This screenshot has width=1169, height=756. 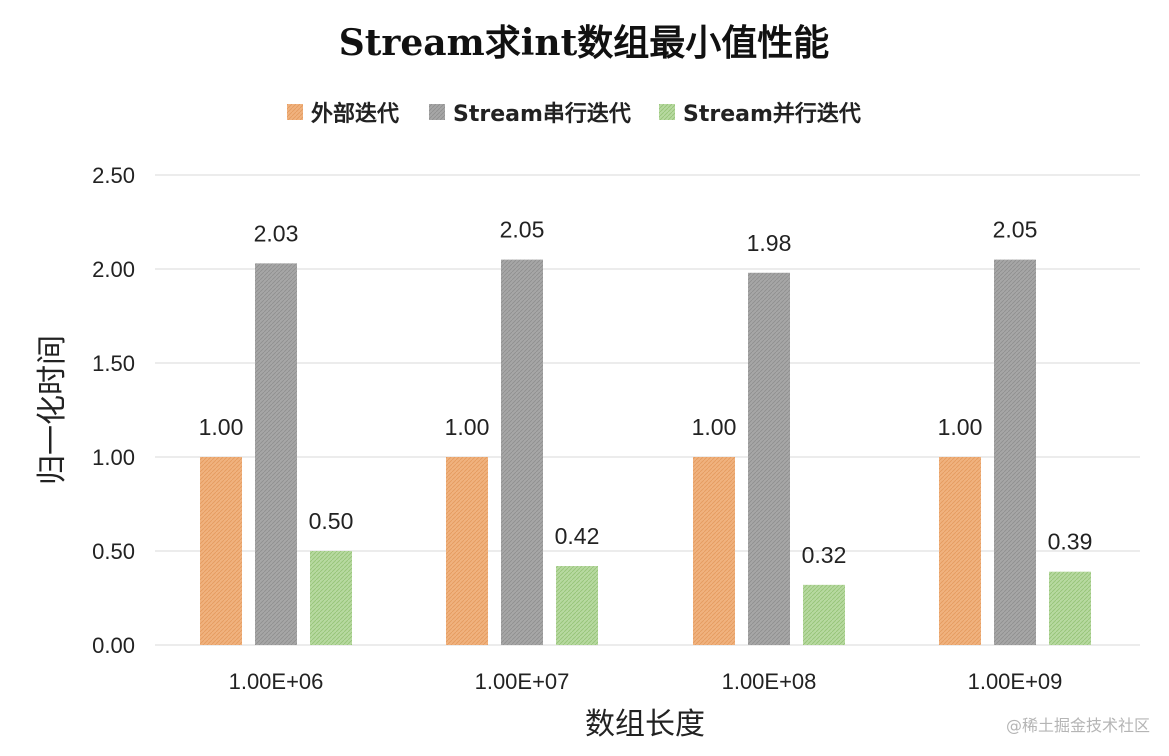 I want to click on y-tick-label: 2.50, so click(x=113, y=175).